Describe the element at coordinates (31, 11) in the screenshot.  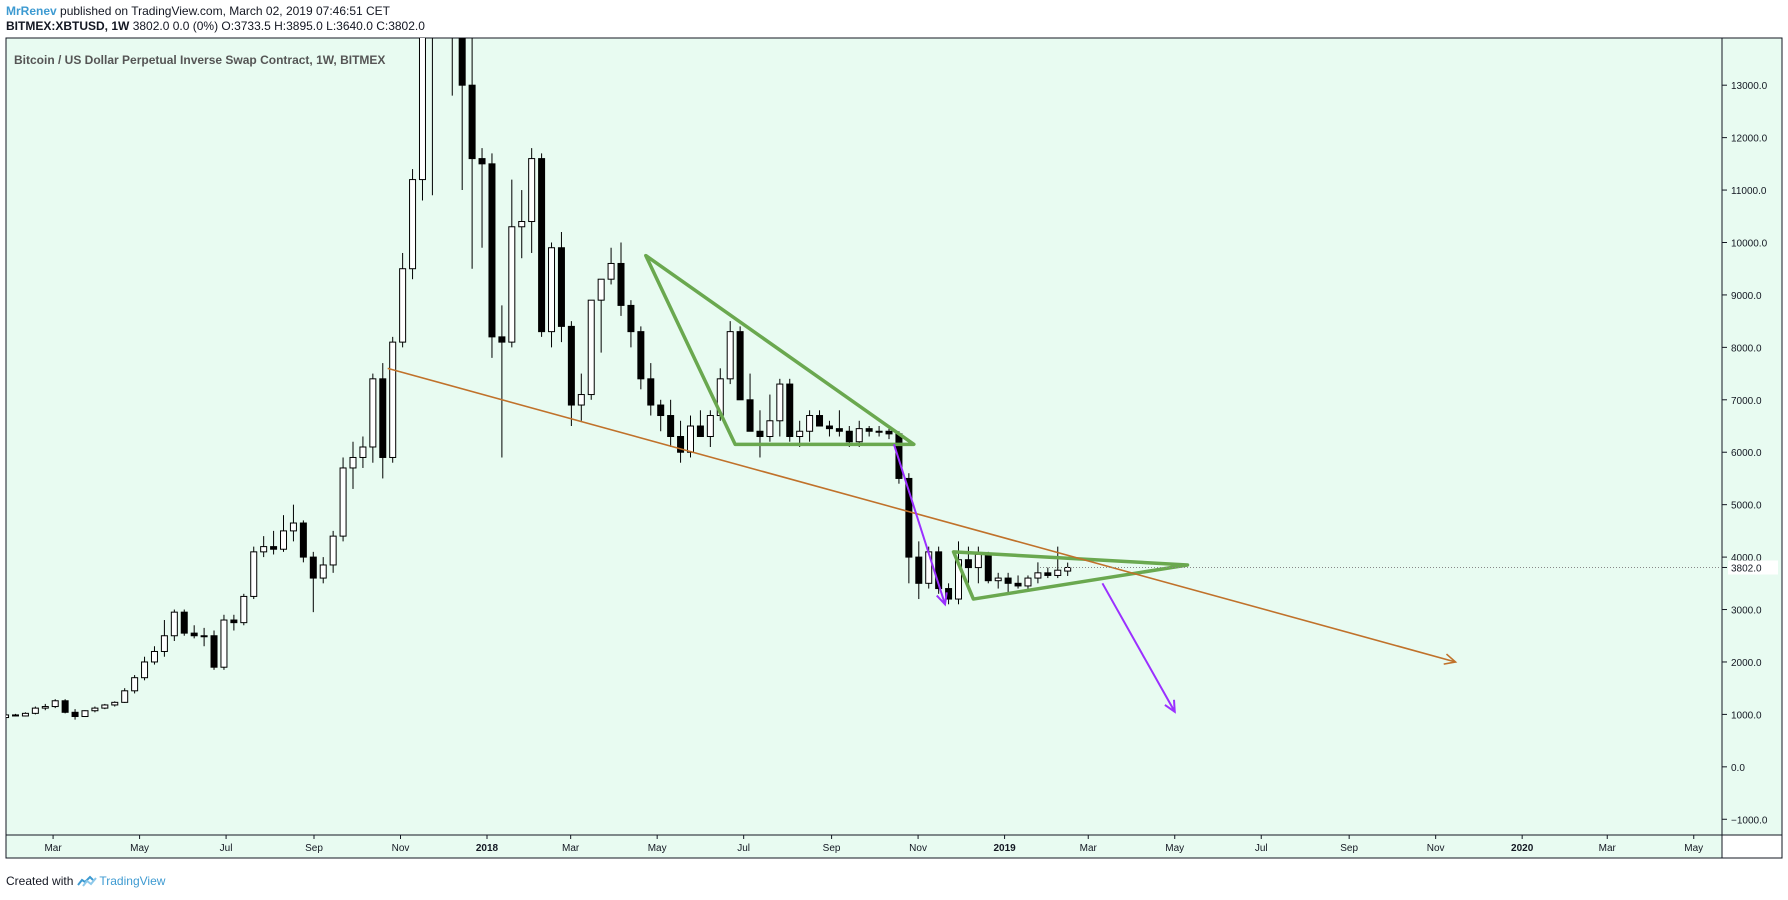
I see `author-link: MrRenev` at that location.